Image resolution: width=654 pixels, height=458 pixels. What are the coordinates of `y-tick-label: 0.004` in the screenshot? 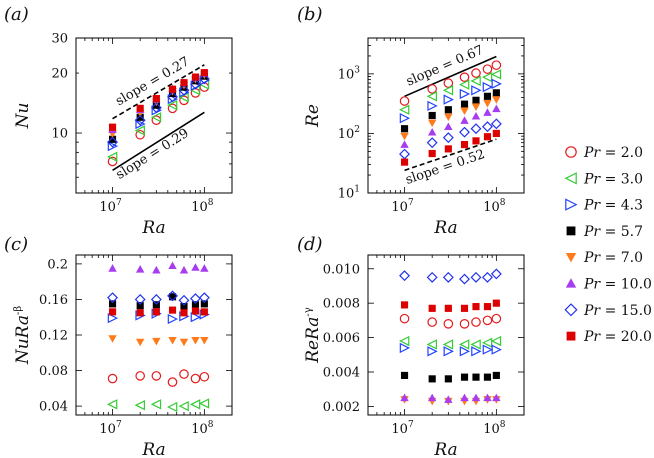 It's located at (341, 372).